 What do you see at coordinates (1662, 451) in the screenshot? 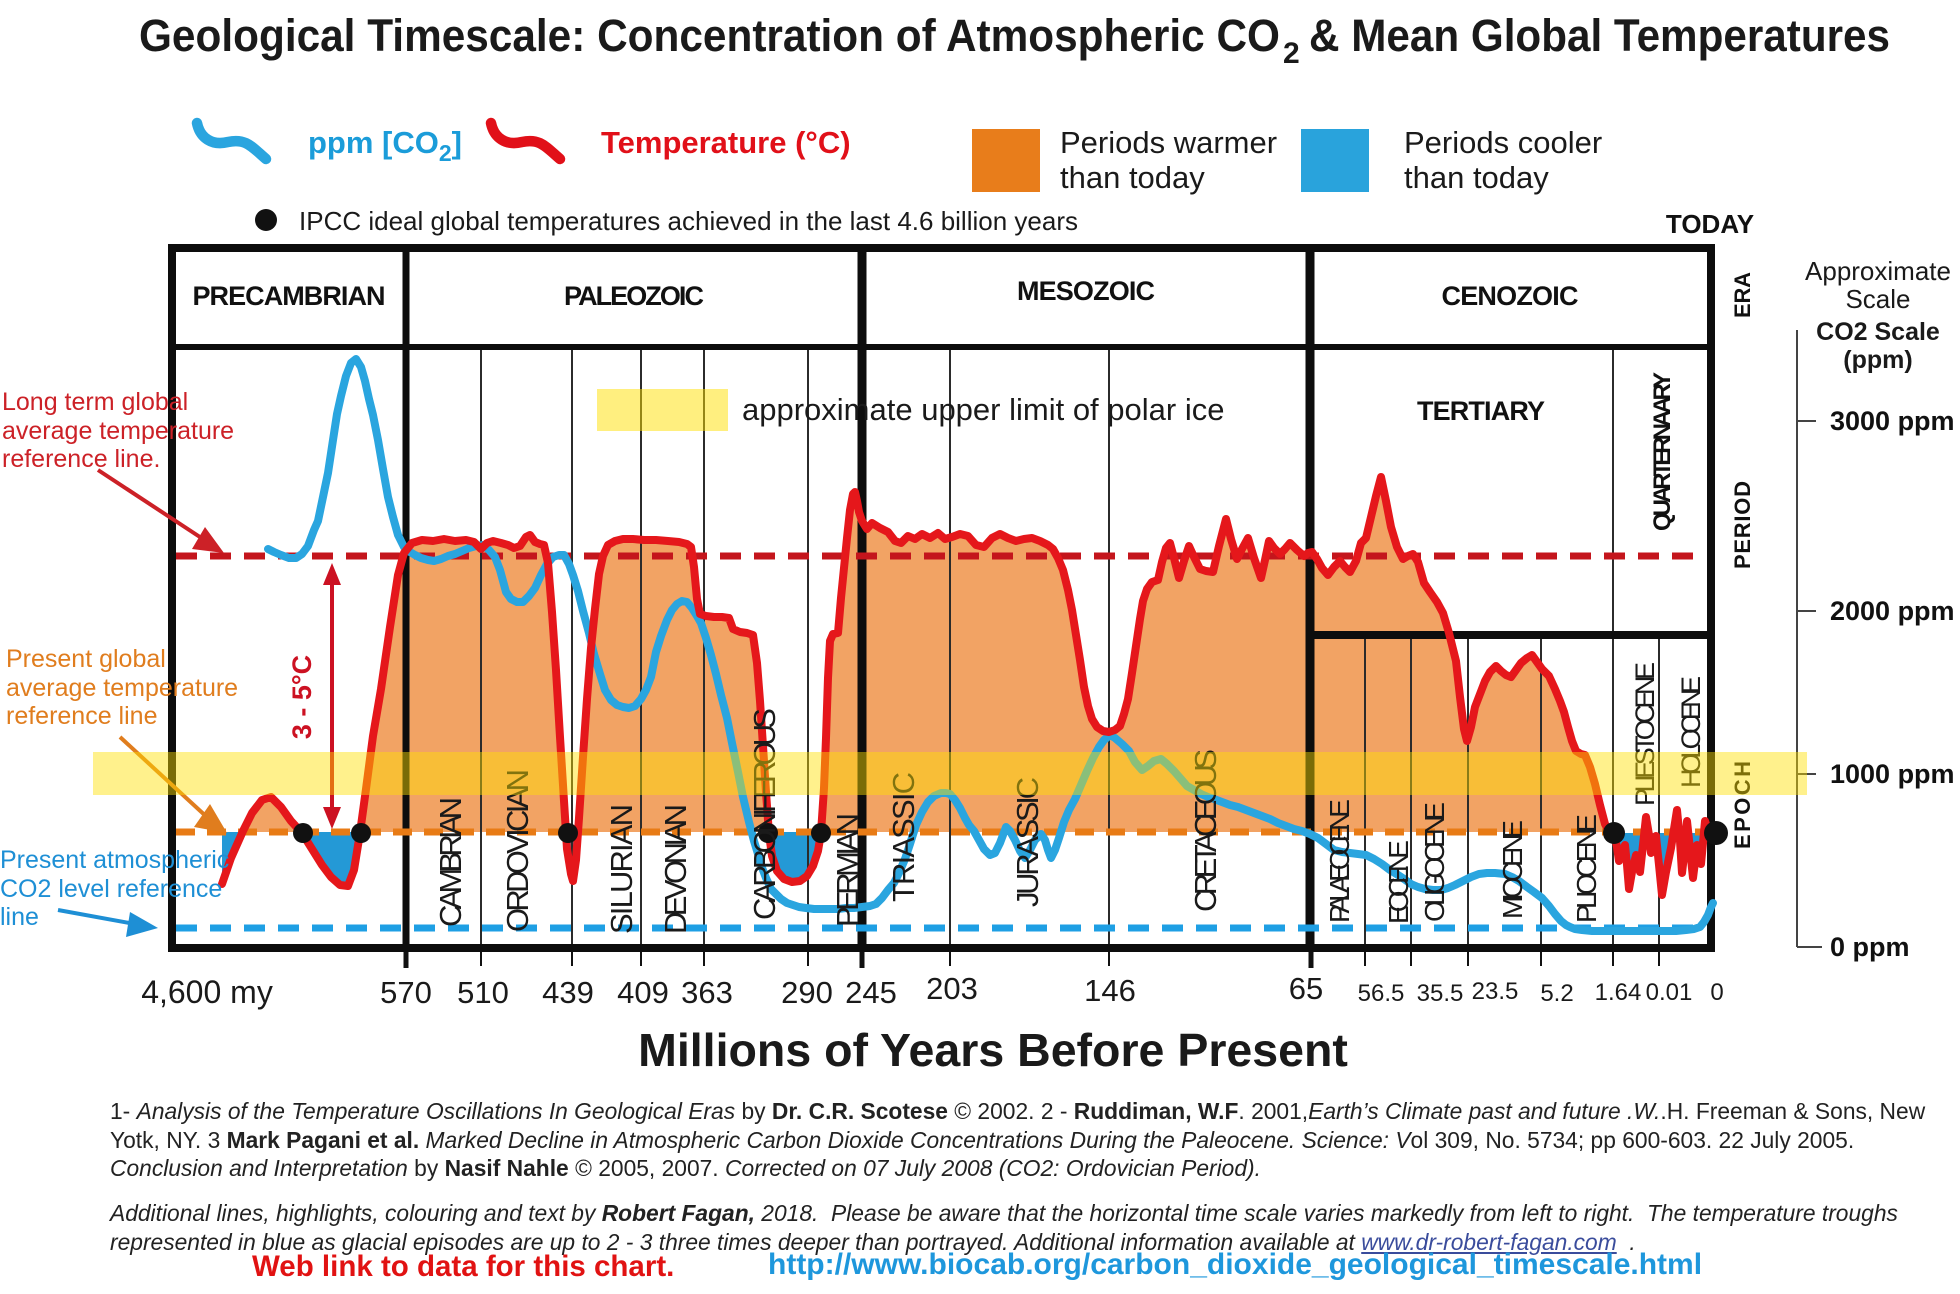
I see `svg-text: QUARTERNAARY` at bounding box center [1662, 451].